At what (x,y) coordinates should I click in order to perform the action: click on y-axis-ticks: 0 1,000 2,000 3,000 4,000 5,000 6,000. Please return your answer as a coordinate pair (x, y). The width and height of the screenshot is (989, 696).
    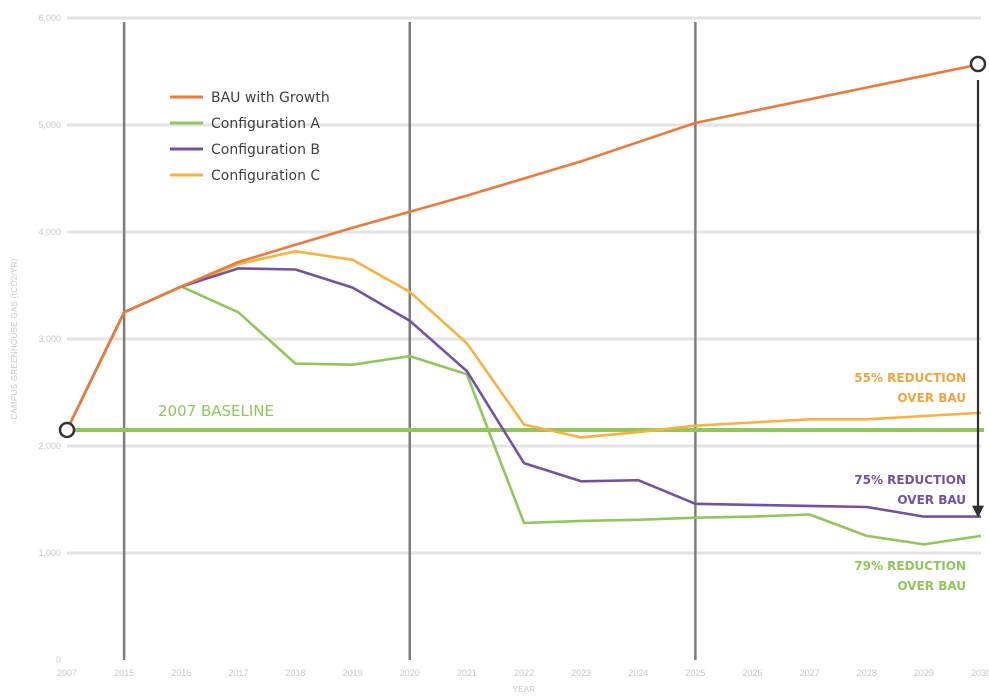
    Looking at the image, I should click on (49, 339).